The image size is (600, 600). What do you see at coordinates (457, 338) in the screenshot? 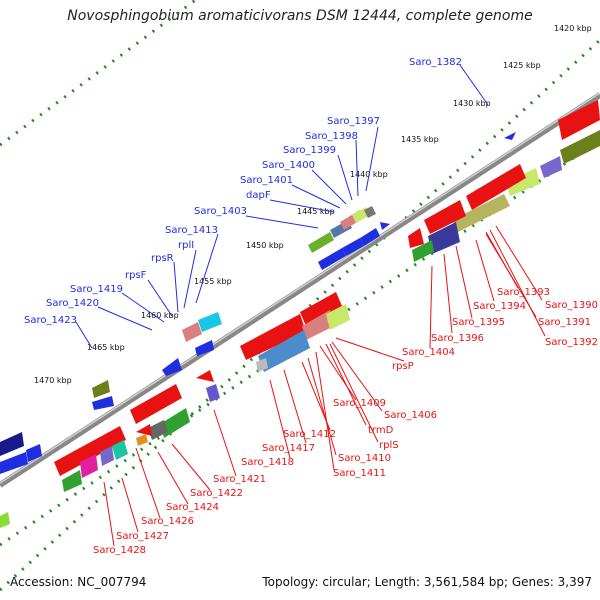
I see `gene-label: Saro_1396` at bounding box center [457, 338].